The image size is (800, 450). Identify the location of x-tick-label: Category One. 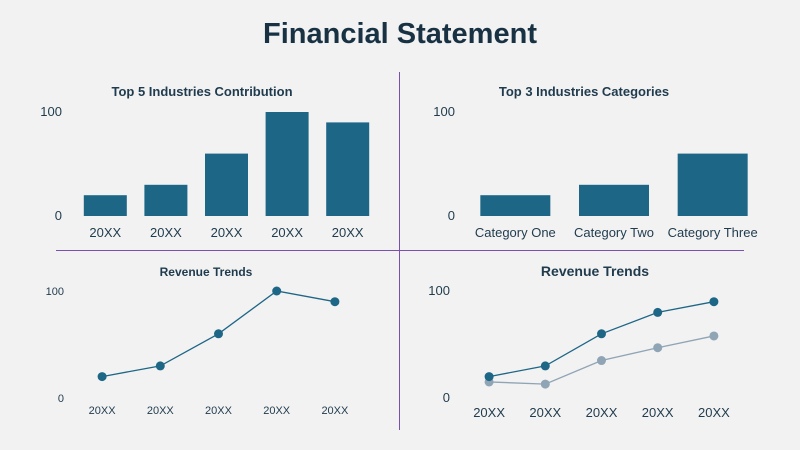
(515, 232).